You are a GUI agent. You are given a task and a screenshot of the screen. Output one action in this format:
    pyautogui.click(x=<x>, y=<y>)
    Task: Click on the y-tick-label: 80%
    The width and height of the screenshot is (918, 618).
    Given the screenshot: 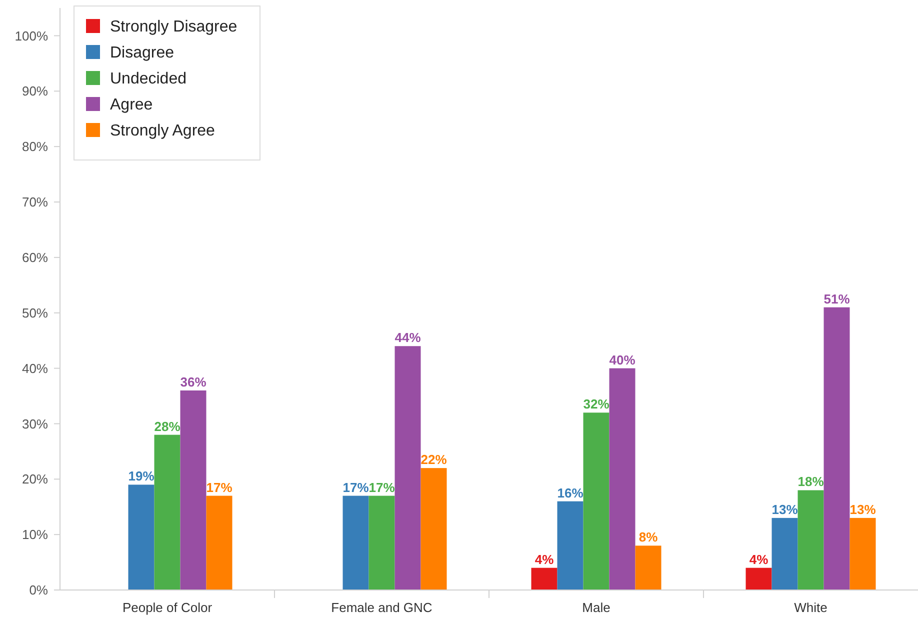 What is the action you would take?
    pyautogui.click(x=35, y=146)
    